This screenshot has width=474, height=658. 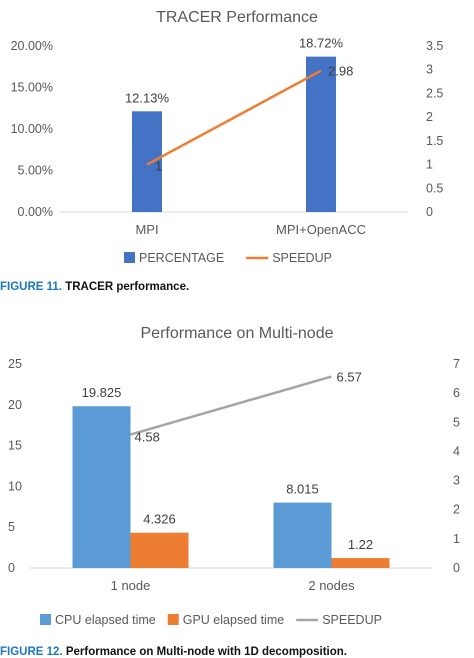 What do you see at coordinates (147, 437) in the screenshot?
I see `line-data-label: 4.58` at bounding box center [147, 437].